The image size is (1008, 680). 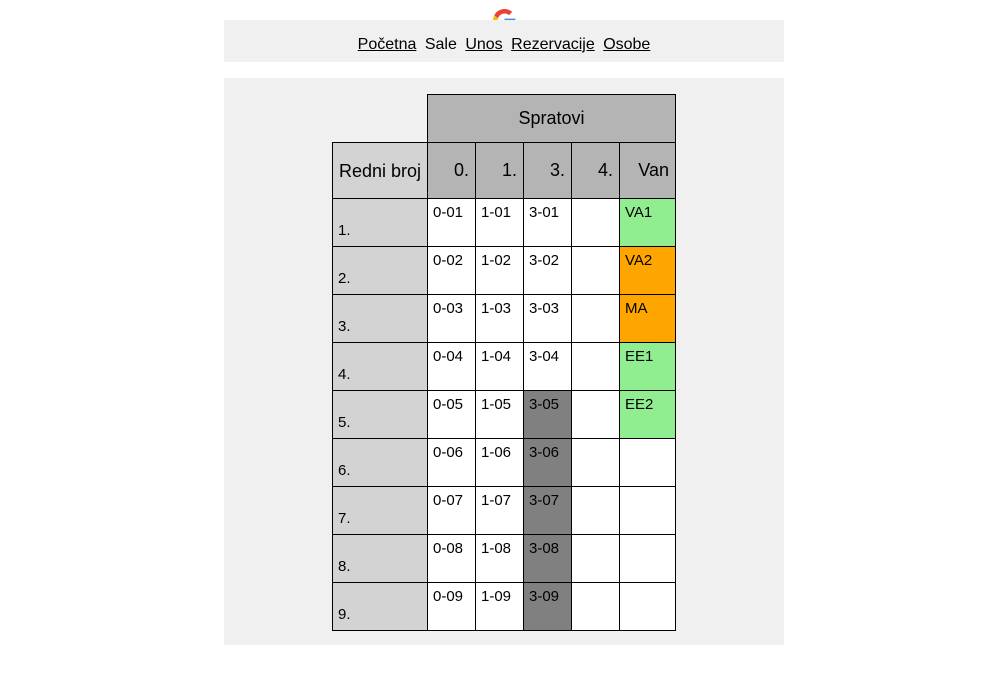 I want to click on room-cell: 1-08, so click(x=499, y=558).